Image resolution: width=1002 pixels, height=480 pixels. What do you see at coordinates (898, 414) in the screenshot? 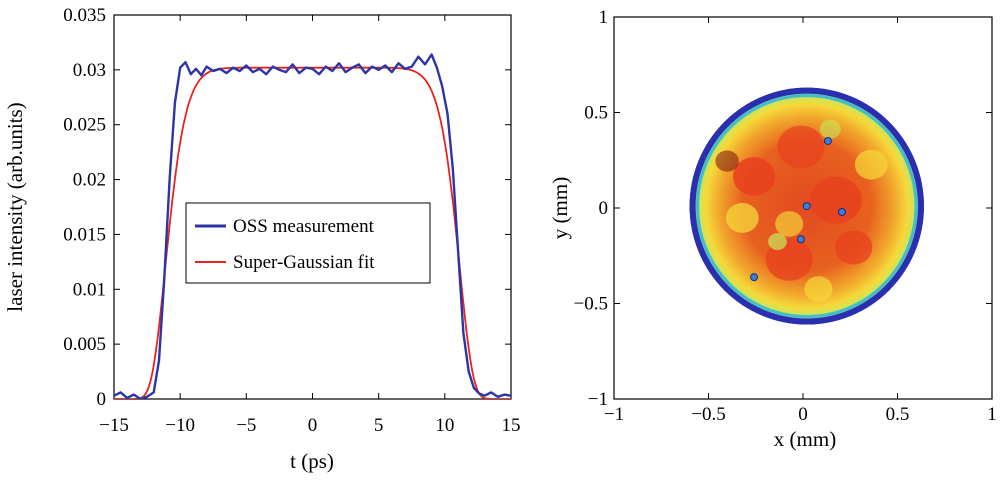
I see `x-tick-label: 0.5` at bounding box center [898, 414].